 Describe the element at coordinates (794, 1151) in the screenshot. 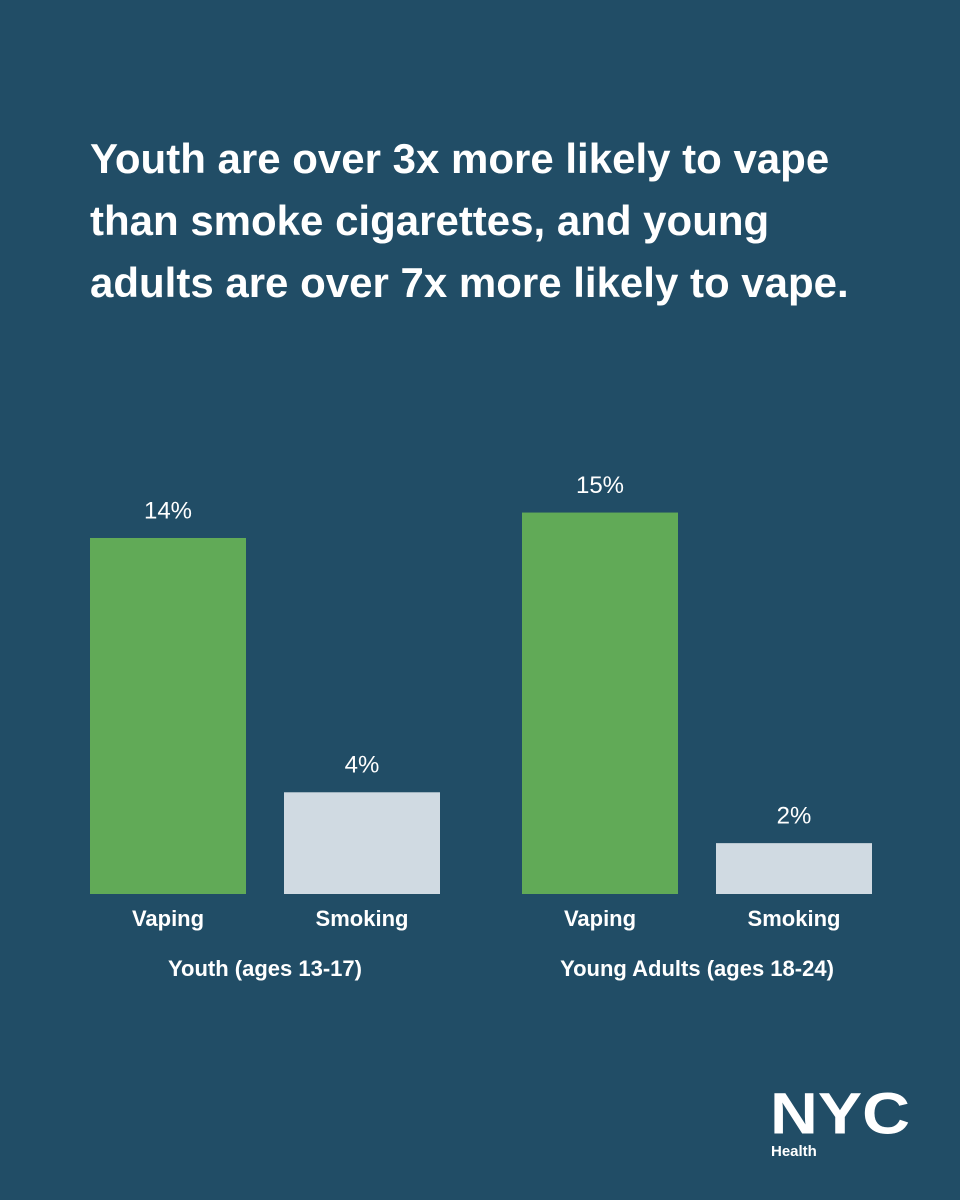

I see `logo-subtitle: Health` at that location.